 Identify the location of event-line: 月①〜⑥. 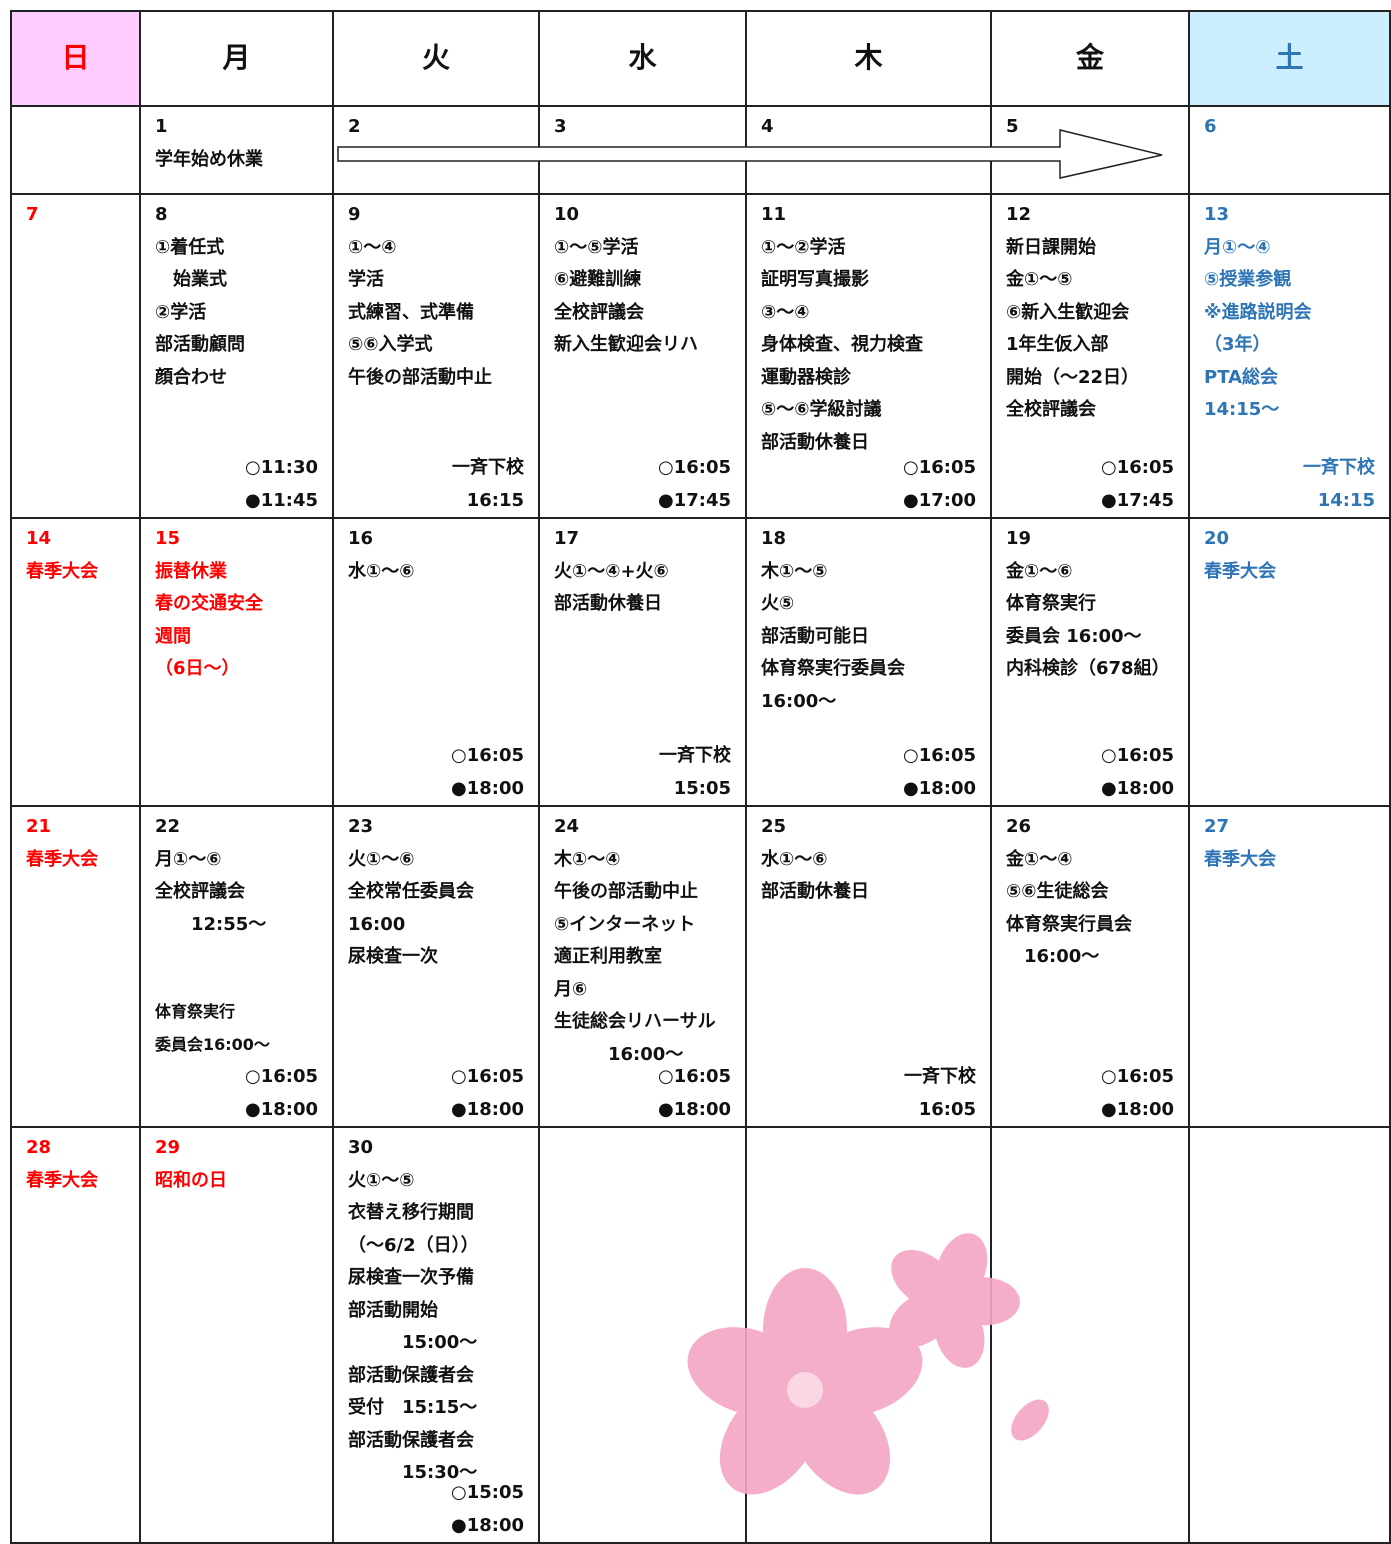
(188, 859).